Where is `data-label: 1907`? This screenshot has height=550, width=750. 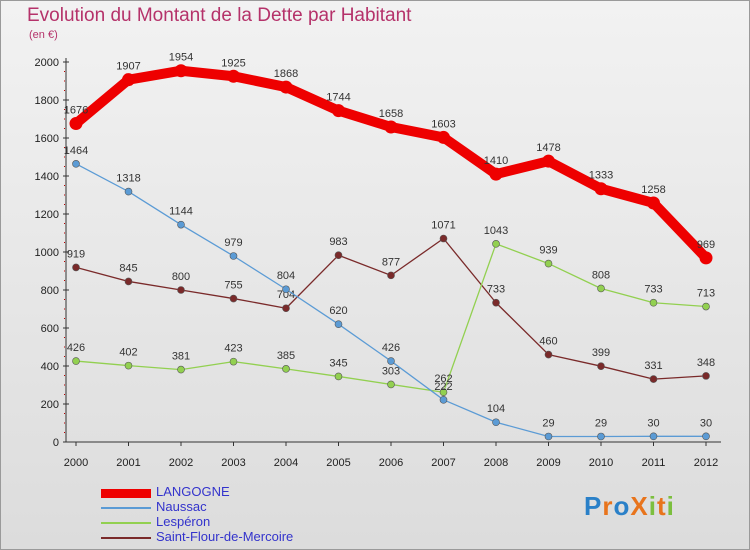
data-label: 1907 is located at coordinates (128, 67).